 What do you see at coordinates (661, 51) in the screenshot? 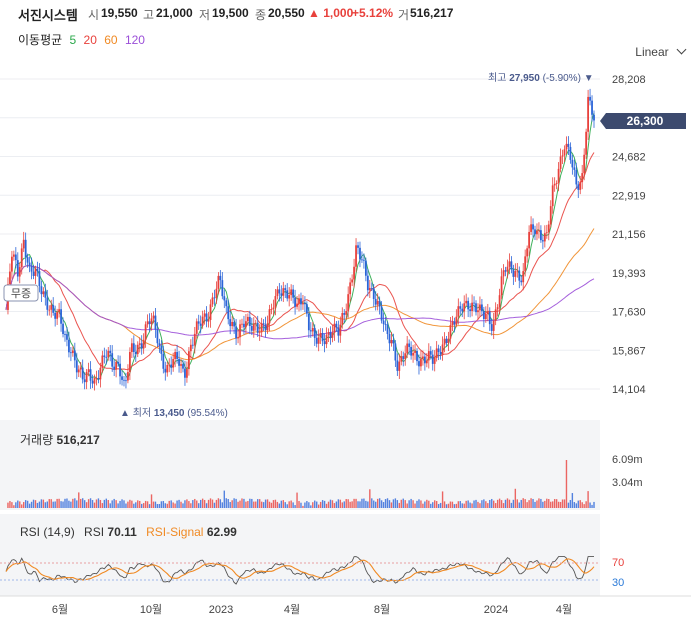
I see `scale-mode-dropdown: Linear` at bounding box center [661, 51].